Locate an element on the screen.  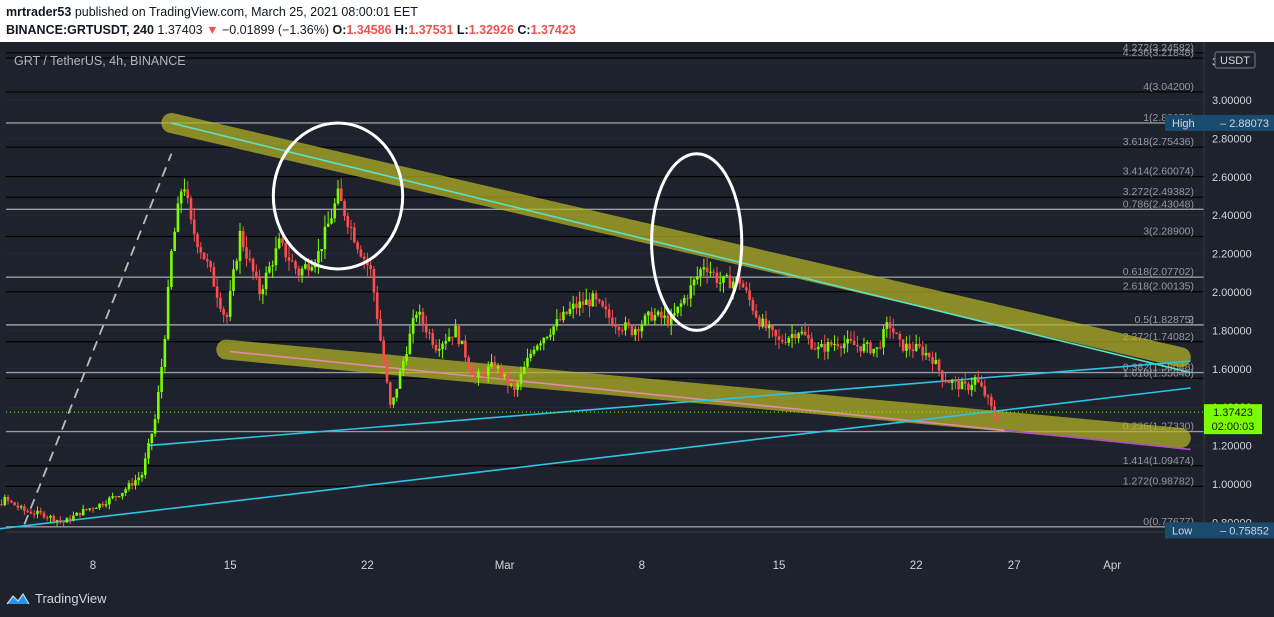
open-label: O: is located at coordinates (339, 30).